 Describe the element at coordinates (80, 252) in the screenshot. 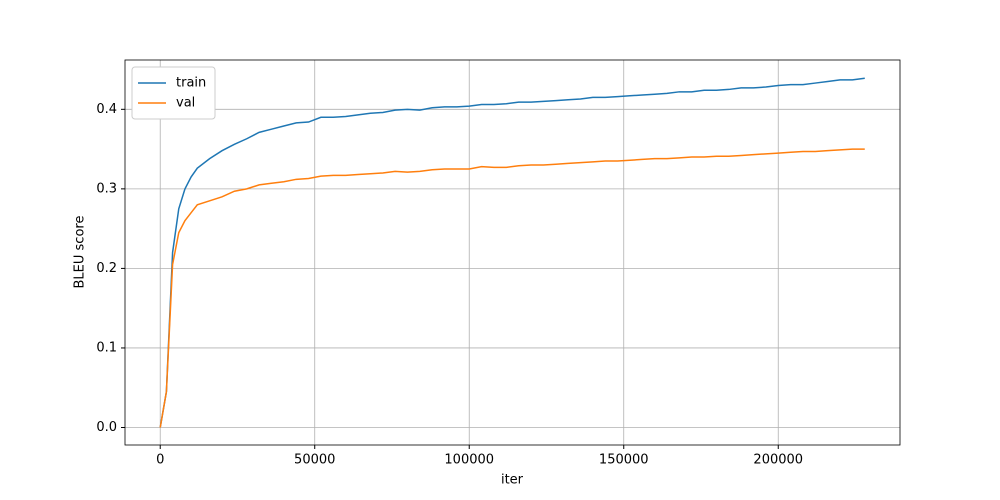

I see `y-axis-label: BLEU score` at that location.